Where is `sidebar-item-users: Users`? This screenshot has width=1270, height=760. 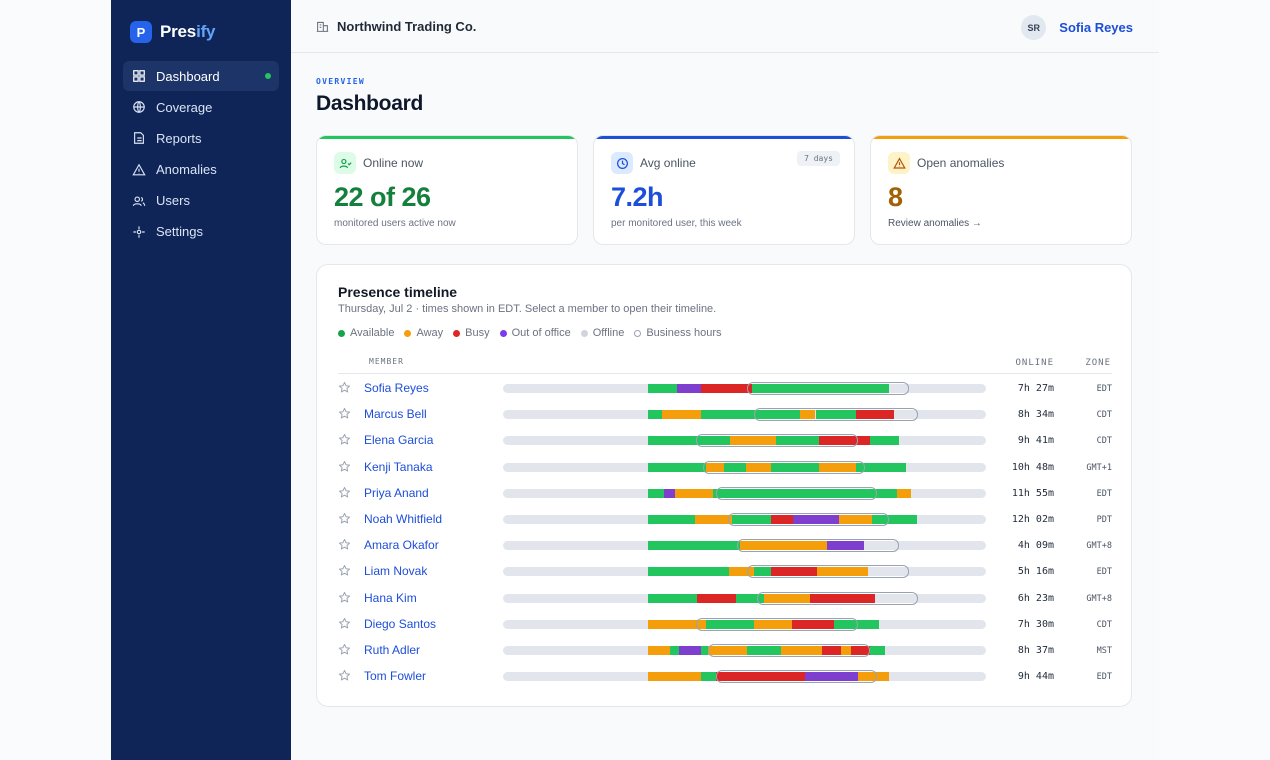
sidebar-item-users: Users is located at coordinates (201, 201).